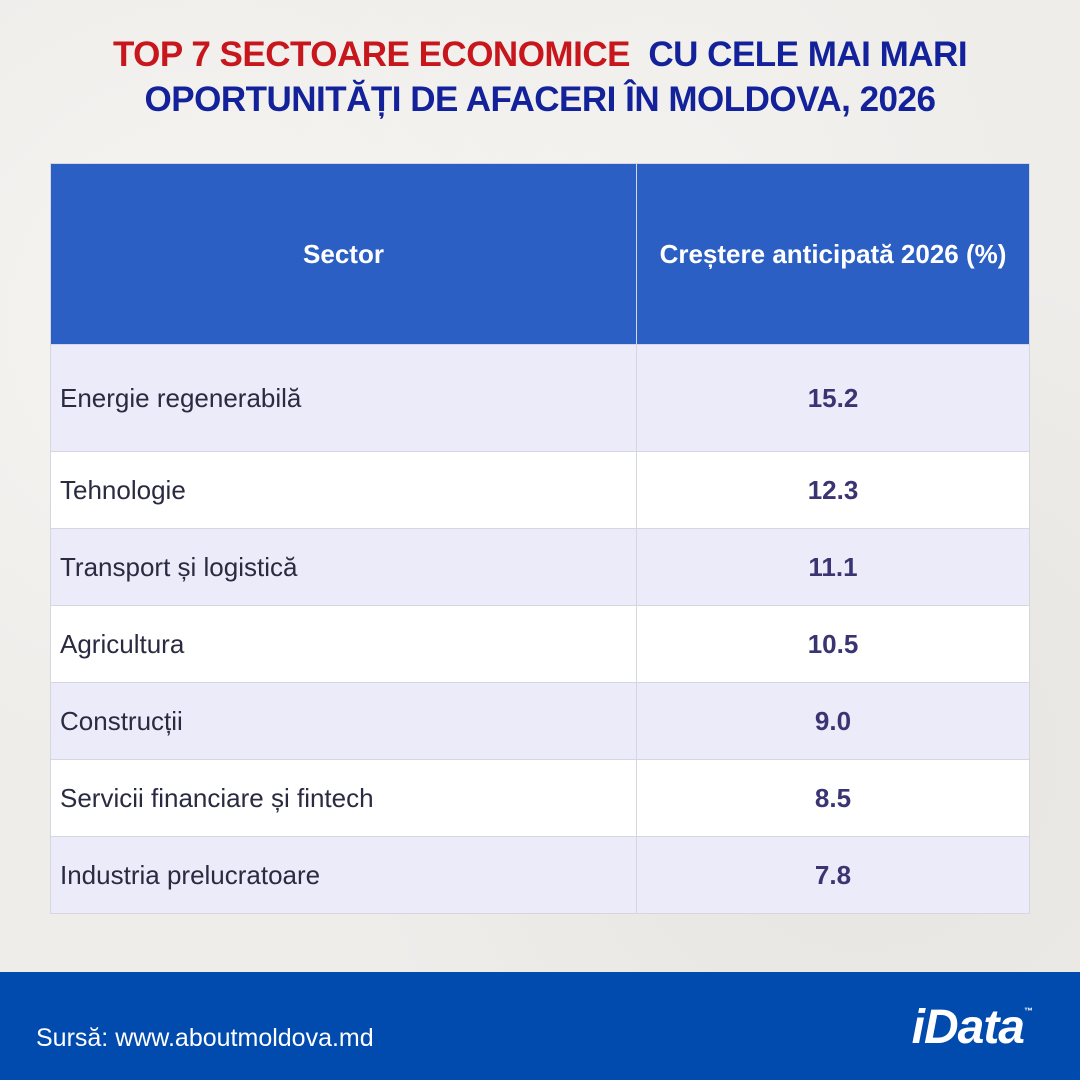 The height and width of the screenshot is (1080, 1080). What do you see at coordinates (968, 1027) in the screenshot?
I see `logo-text: iData` at bounding box center [968, 1027].